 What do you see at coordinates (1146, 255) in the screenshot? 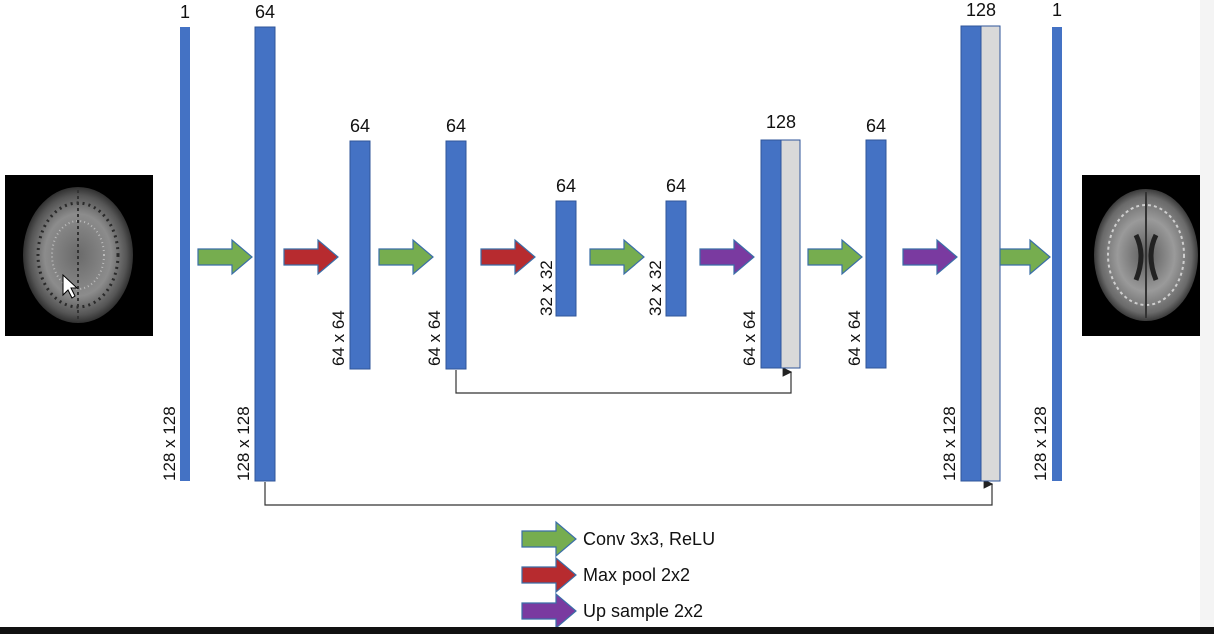
I see `output-brain-image` at bounding box center [1146, 255].